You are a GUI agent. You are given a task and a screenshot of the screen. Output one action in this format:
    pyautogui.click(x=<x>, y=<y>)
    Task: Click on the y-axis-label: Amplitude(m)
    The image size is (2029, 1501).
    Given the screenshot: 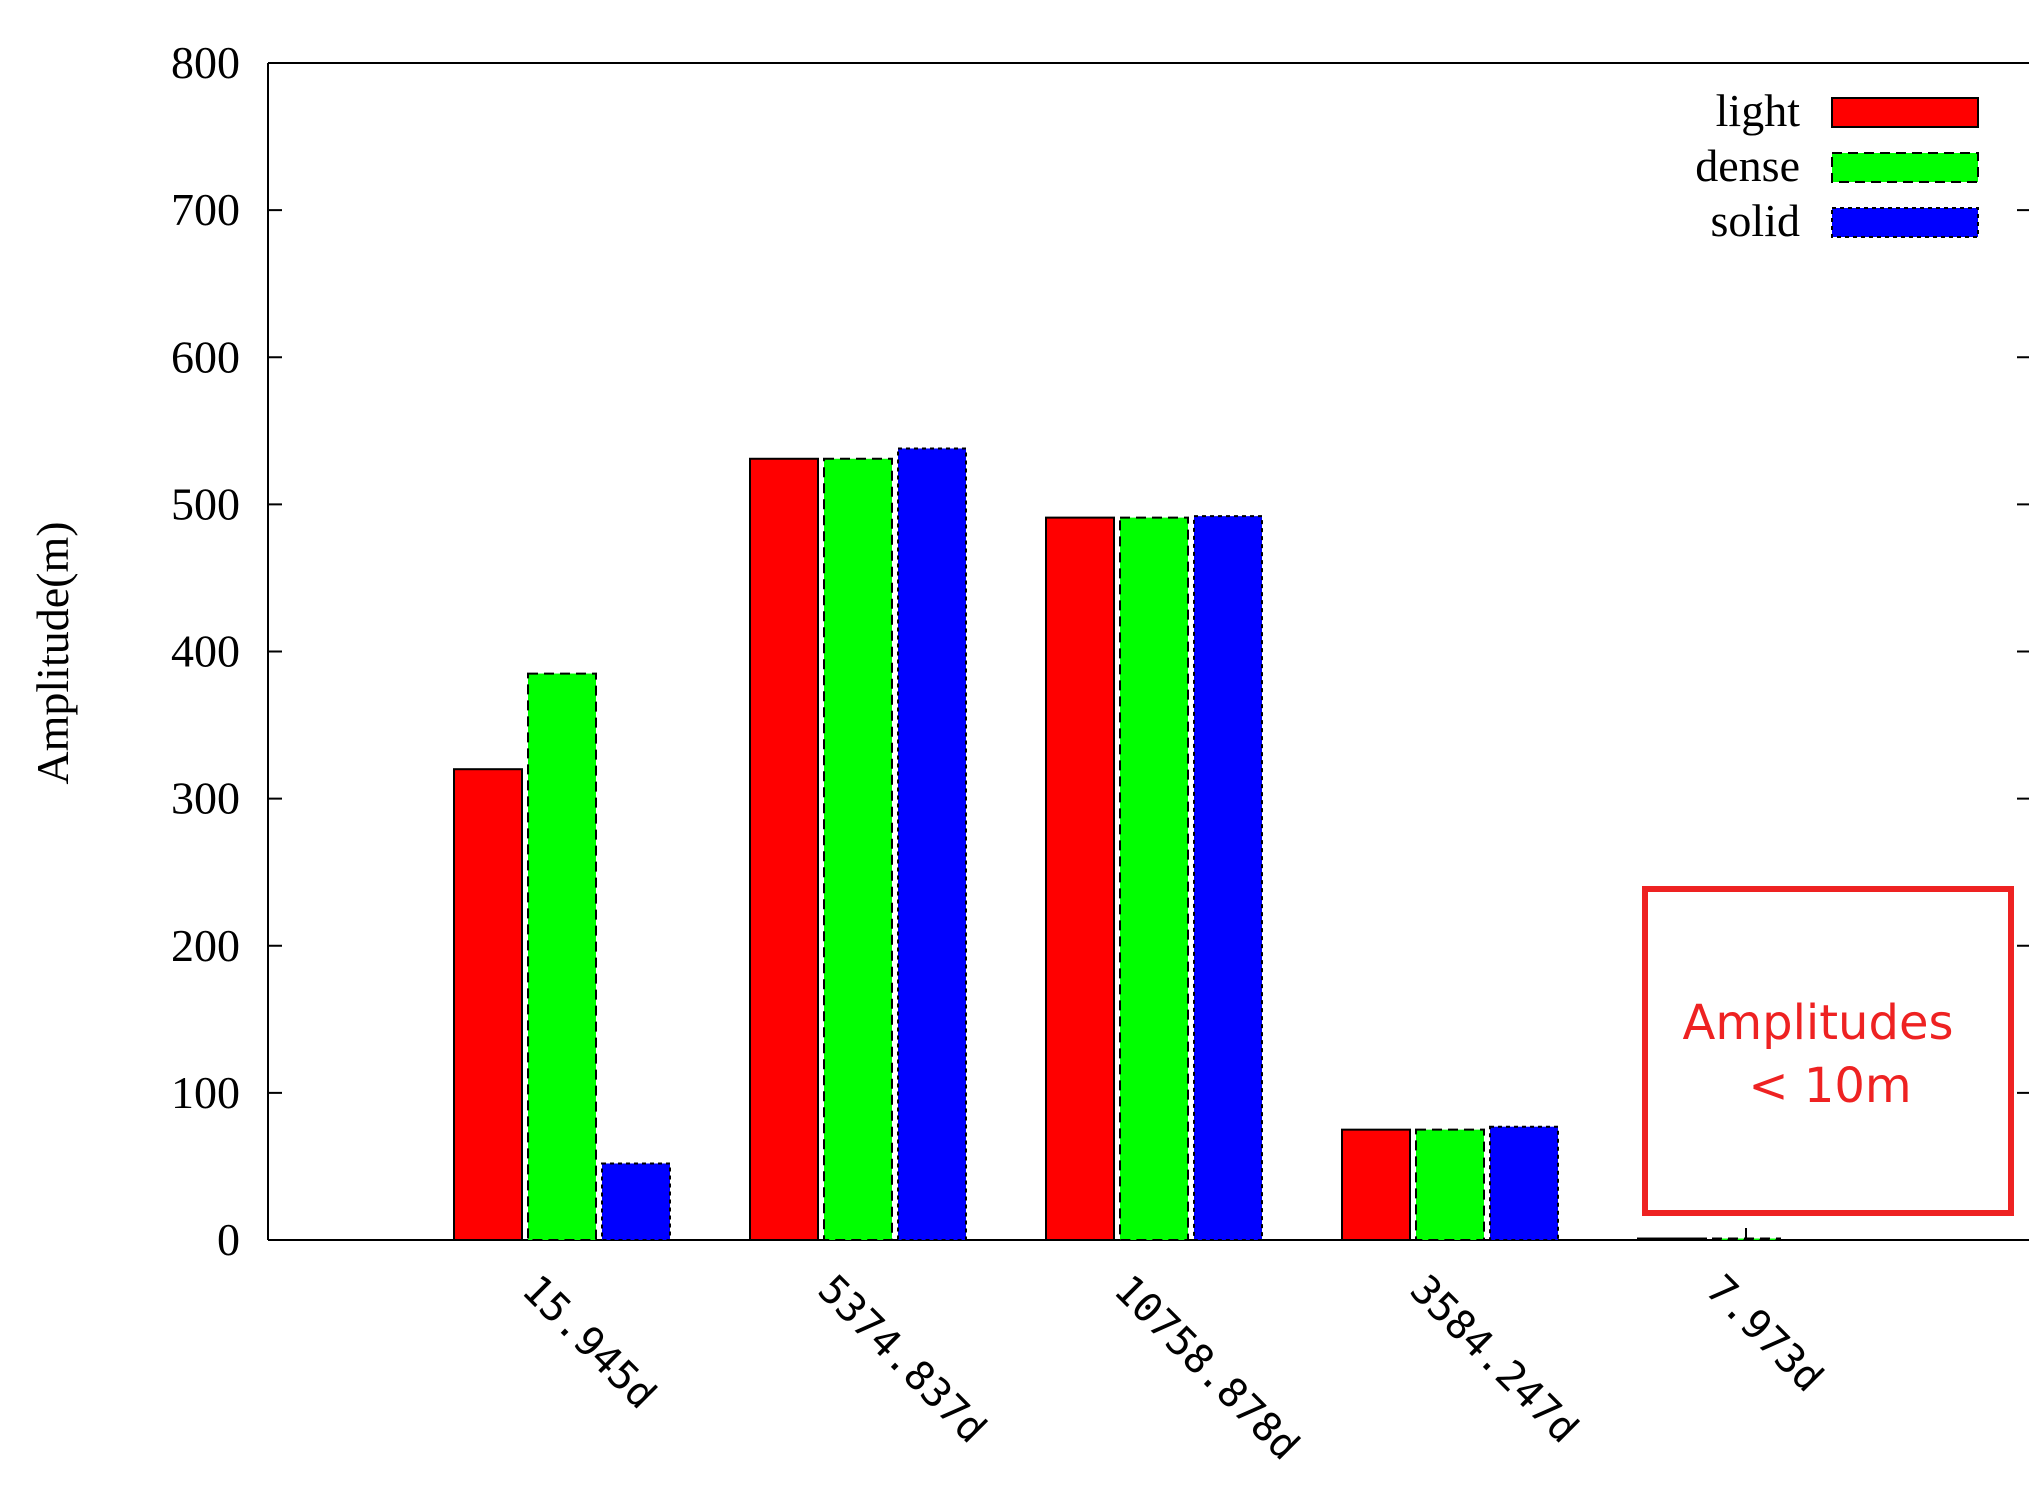 What is the action you would take?
    pyautogui.click(x=52, y=652)
    